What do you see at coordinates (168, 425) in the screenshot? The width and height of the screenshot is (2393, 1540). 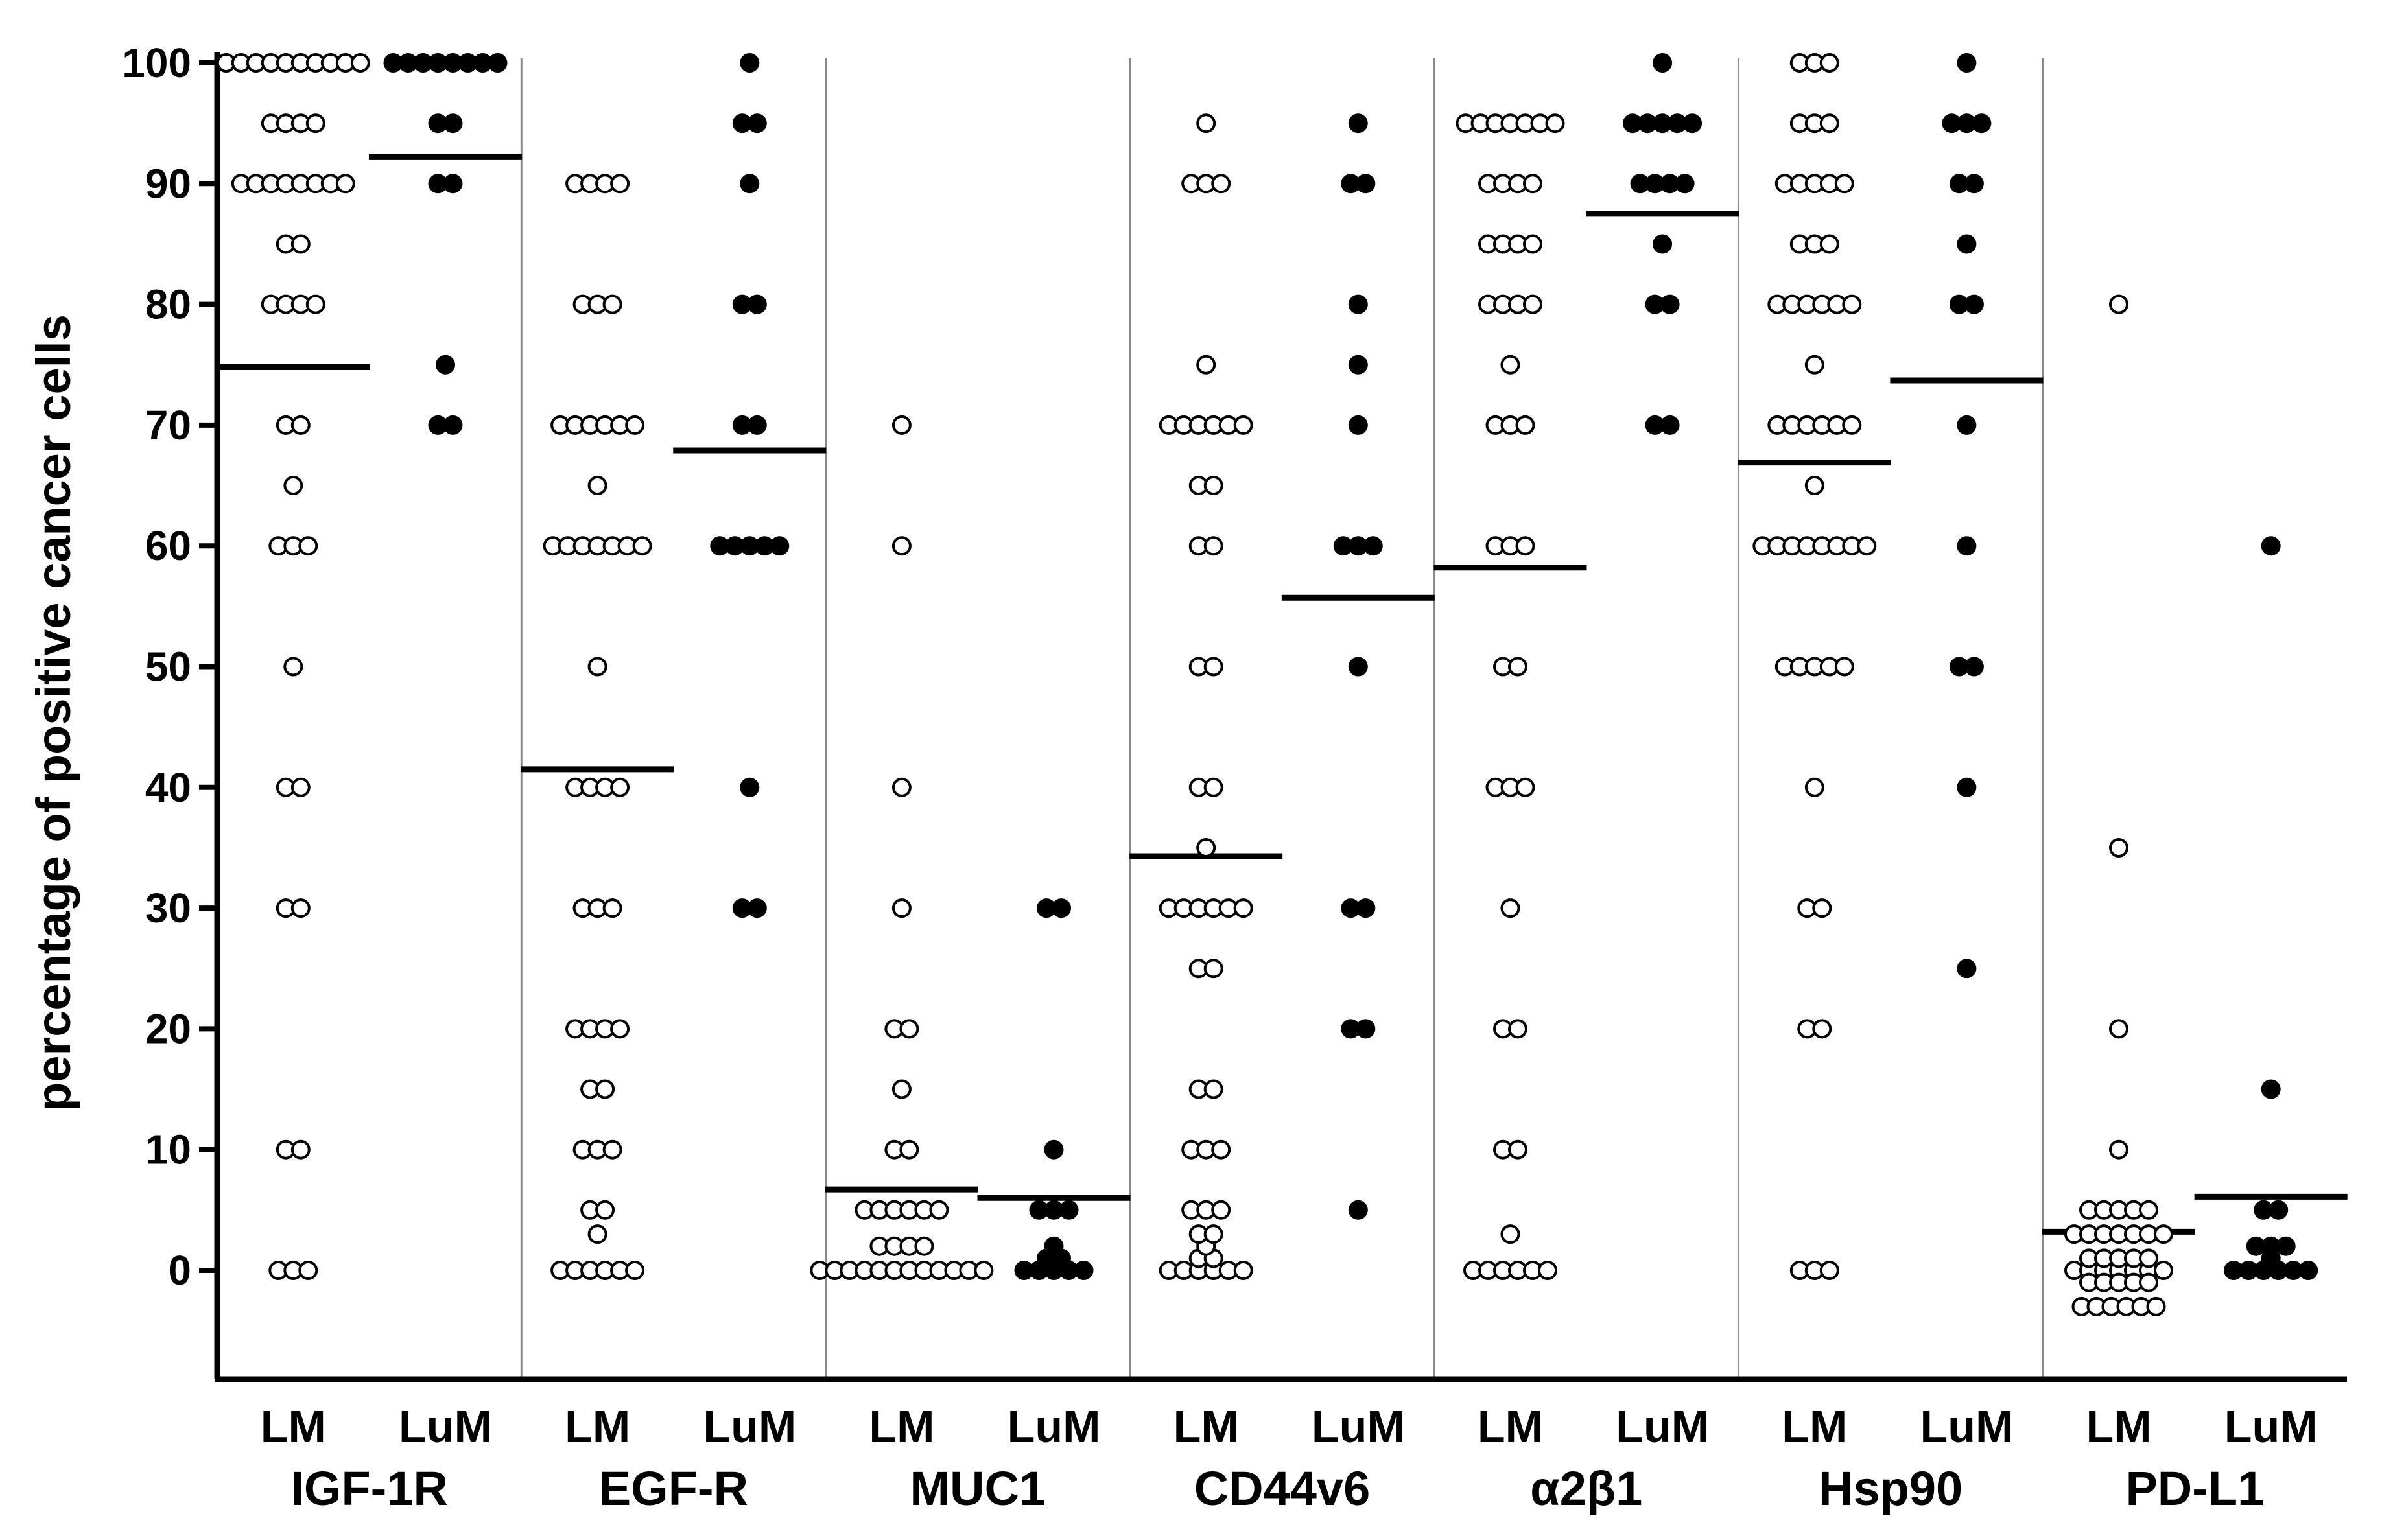 I see `y-tick-label: 70` at bounding box center [168, 425].